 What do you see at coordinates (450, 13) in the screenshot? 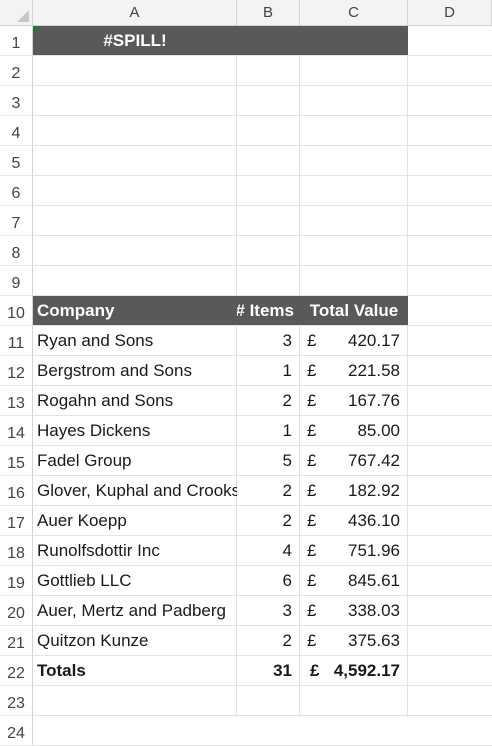
I see `column-header-d: D` at bounding box center [450, 13].